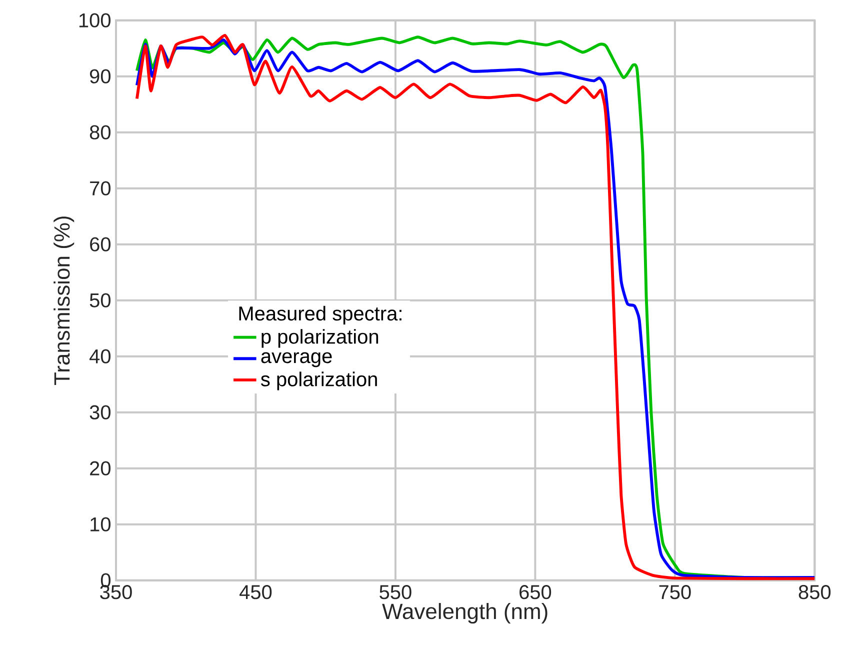 This screenshot has height=663, width=843. Describe the element at coordinates (100, 524) in the screenshot. I see `y-tick-label: 10` at that location.